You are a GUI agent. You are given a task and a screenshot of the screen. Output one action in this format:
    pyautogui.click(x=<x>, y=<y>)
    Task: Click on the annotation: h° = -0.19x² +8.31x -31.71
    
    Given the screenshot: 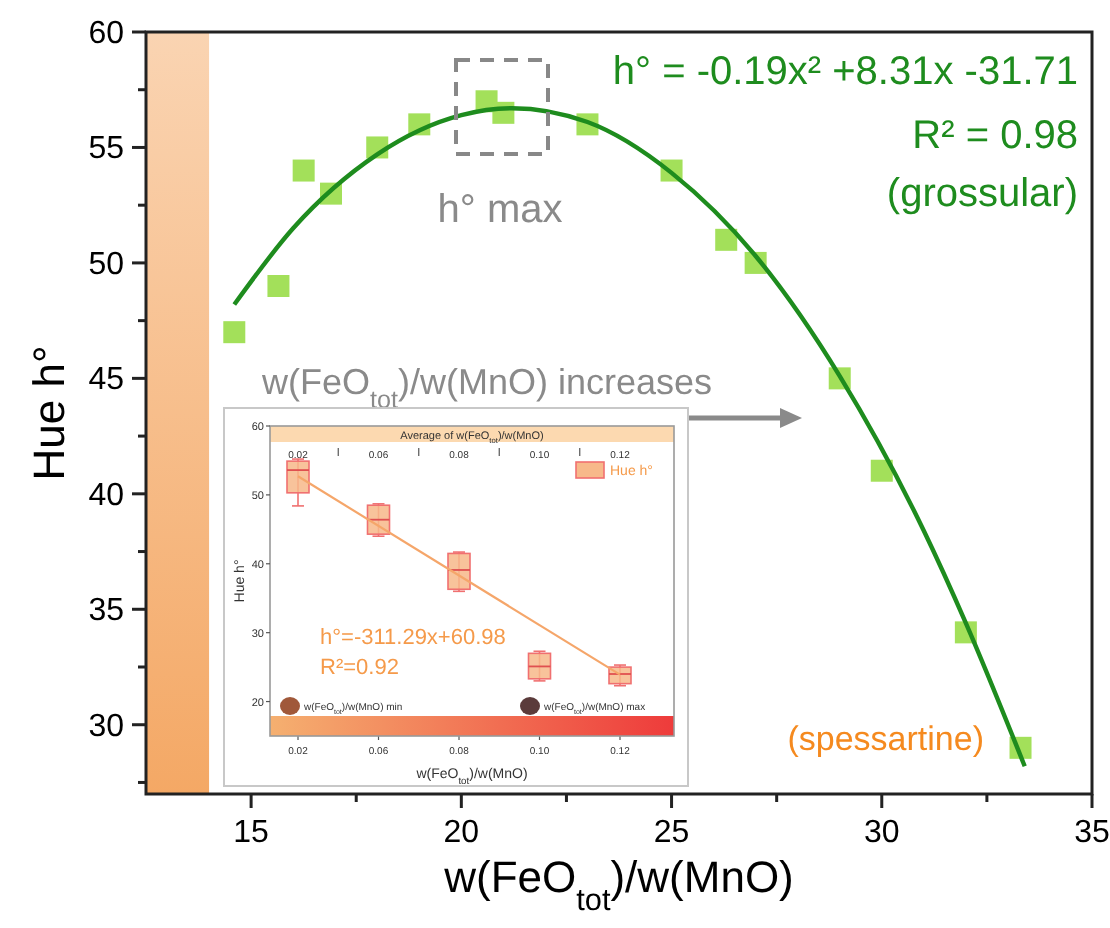 What is the action you would take?
    pyautogui.click(x=845, y=72)
    